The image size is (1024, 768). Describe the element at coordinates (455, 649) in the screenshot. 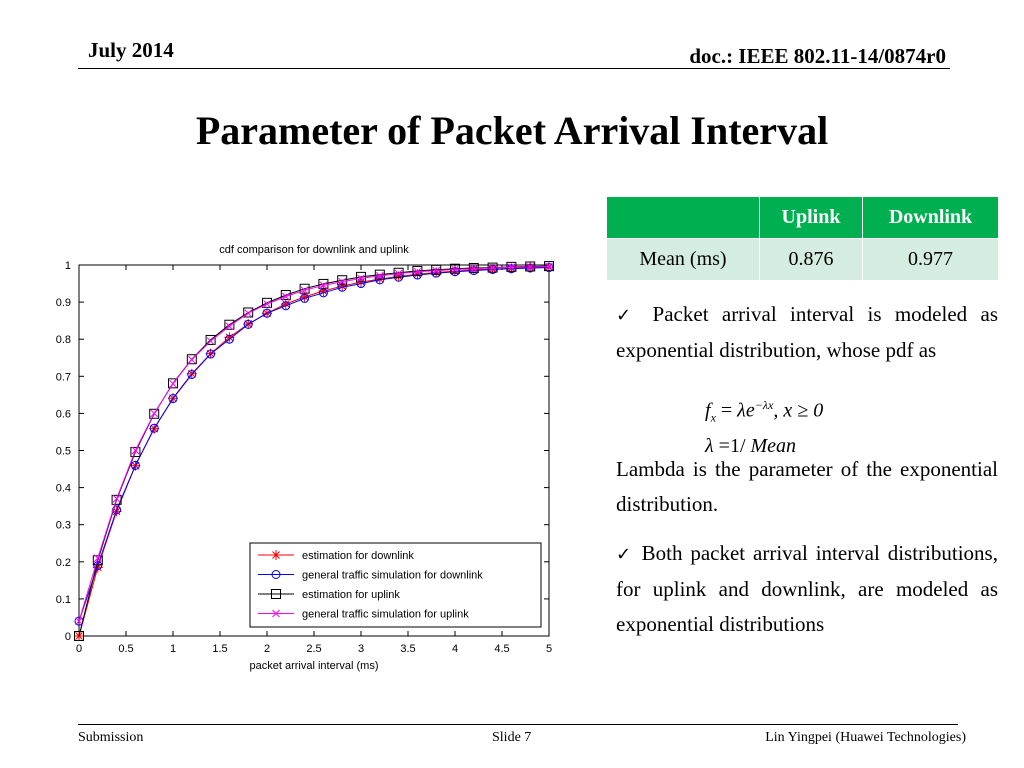

I see `x-tick-label: 4` at that location.